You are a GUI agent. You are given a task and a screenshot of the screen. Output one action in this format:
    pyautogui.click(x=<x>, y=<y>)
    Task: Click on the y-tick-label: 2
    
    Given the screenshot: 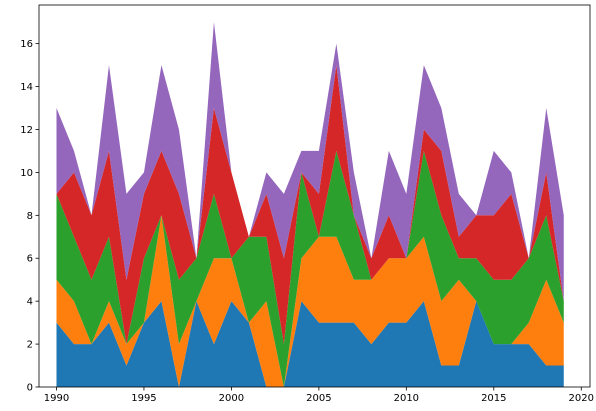 What is the action you would take?
    pyautogui.click(x=30, y=345)
    